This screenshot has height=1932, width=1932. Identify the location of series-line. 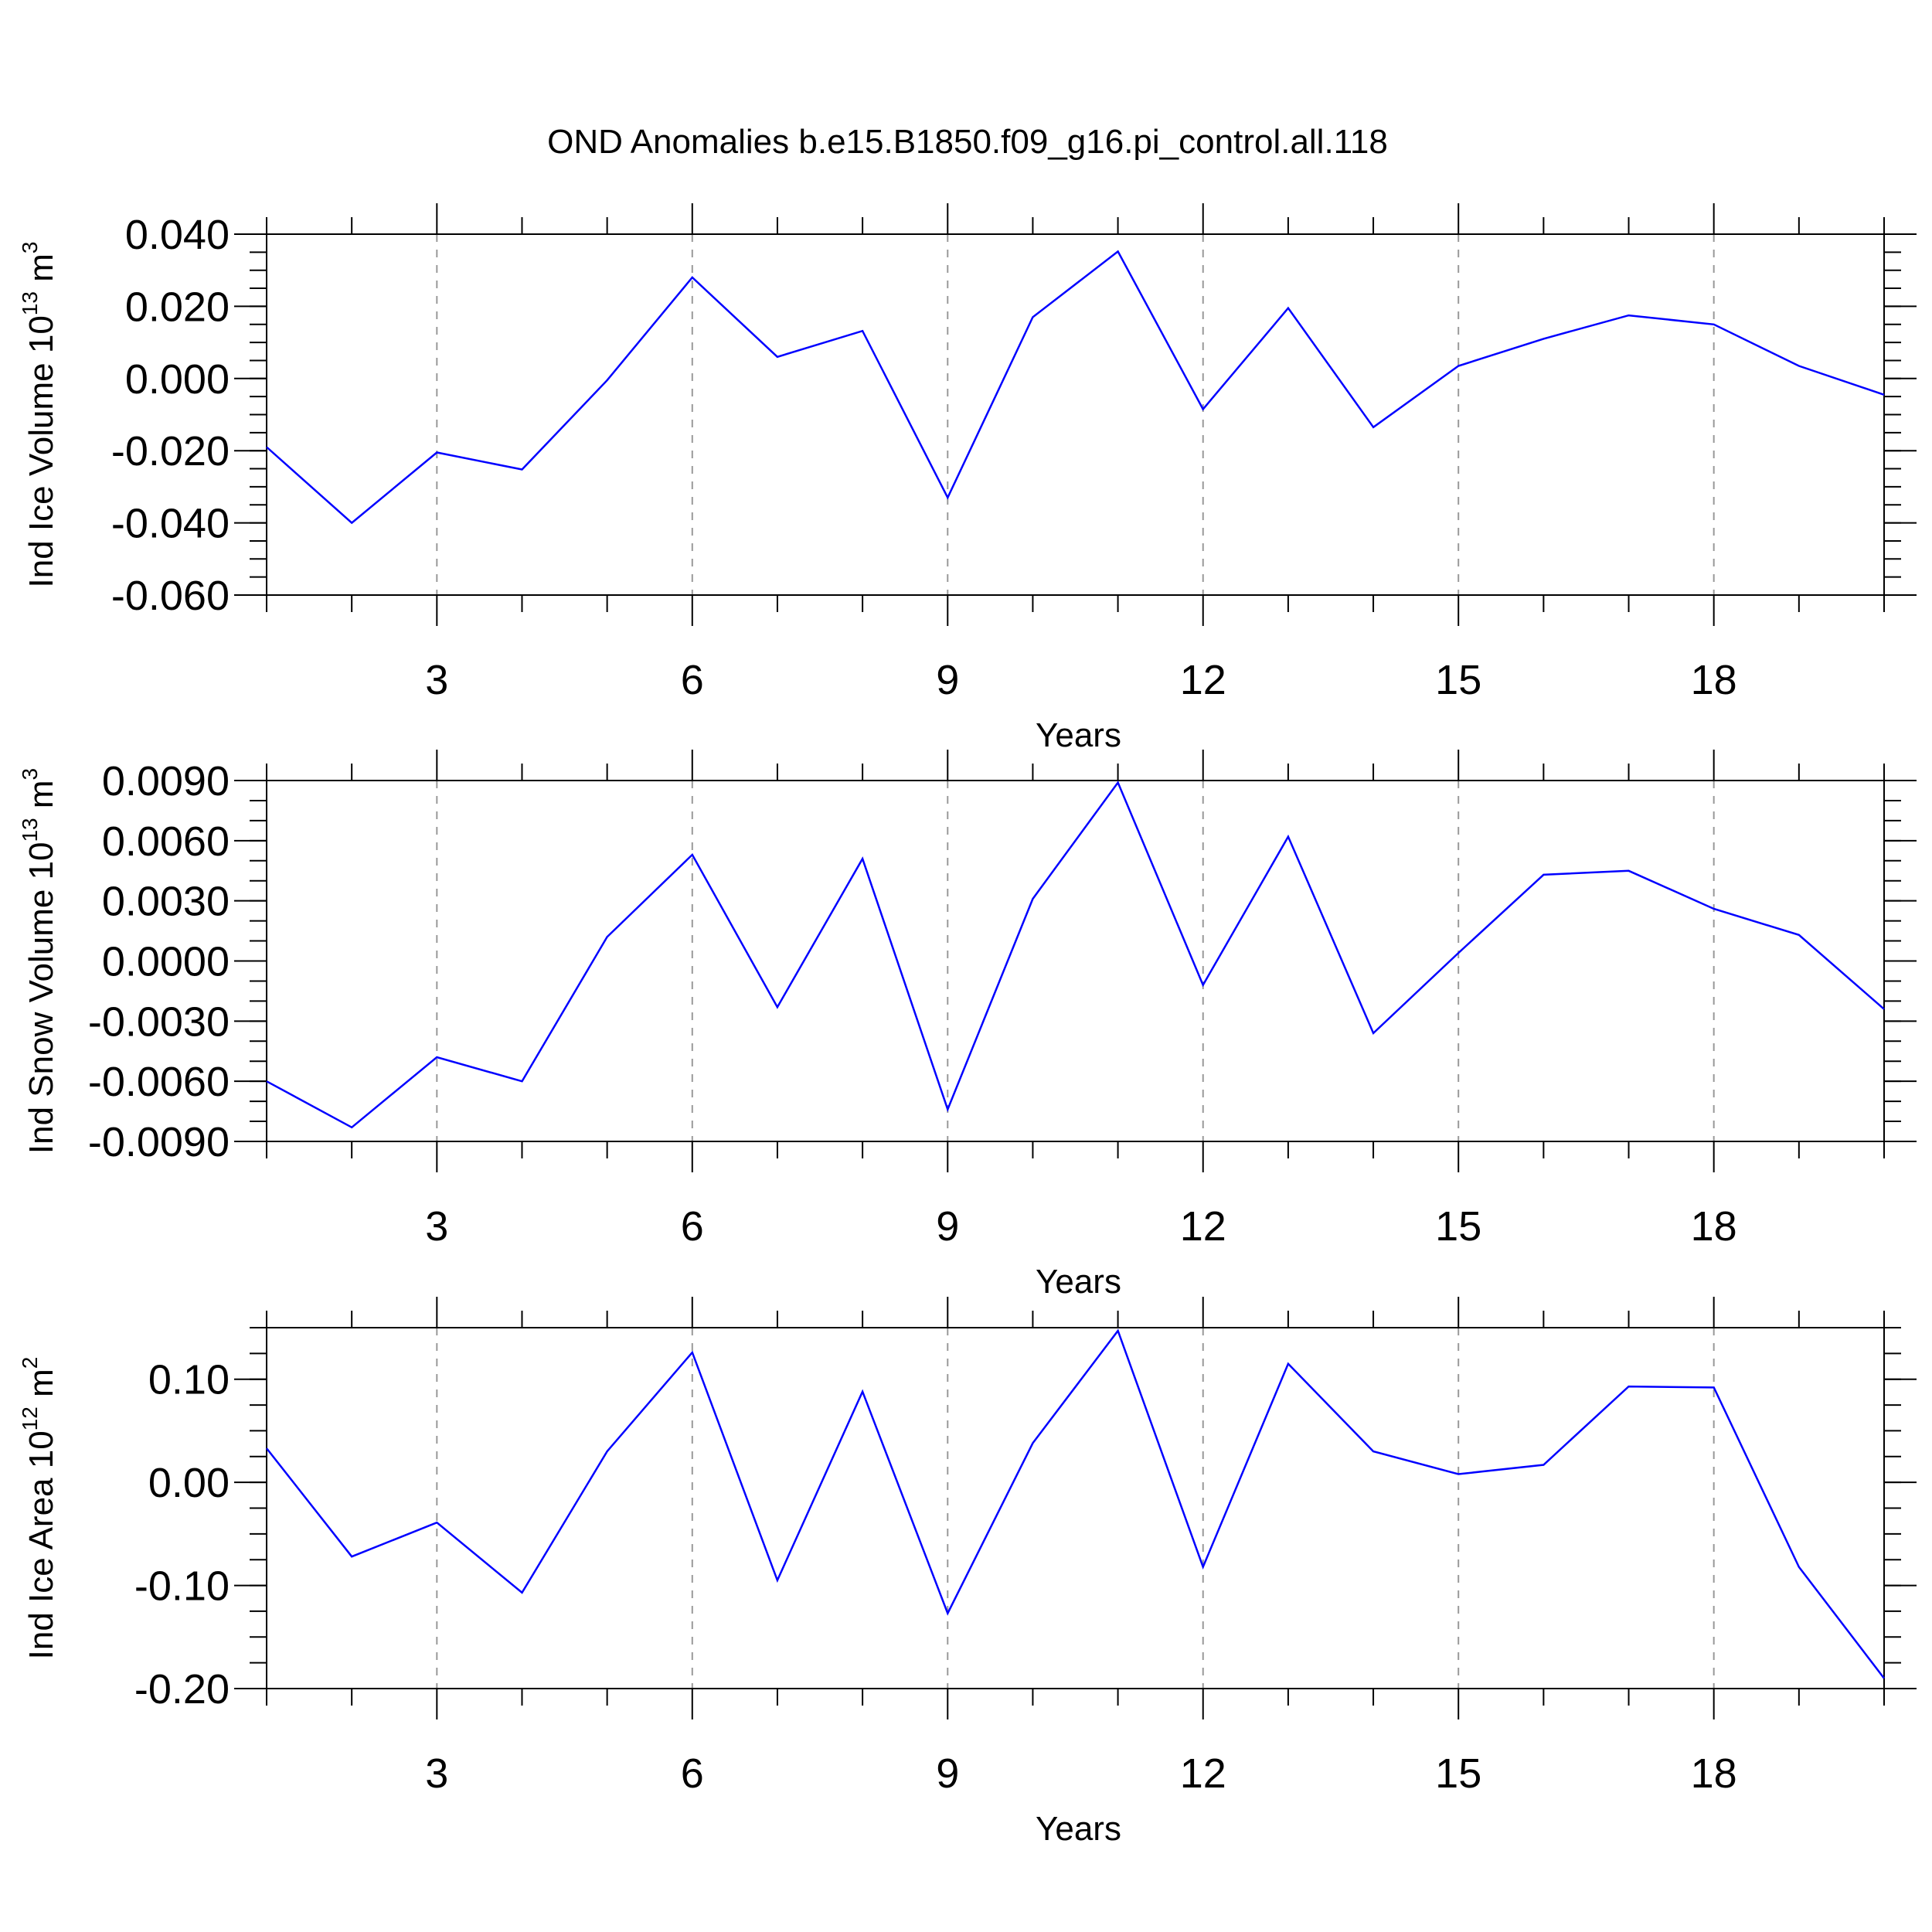
(1076, 388).